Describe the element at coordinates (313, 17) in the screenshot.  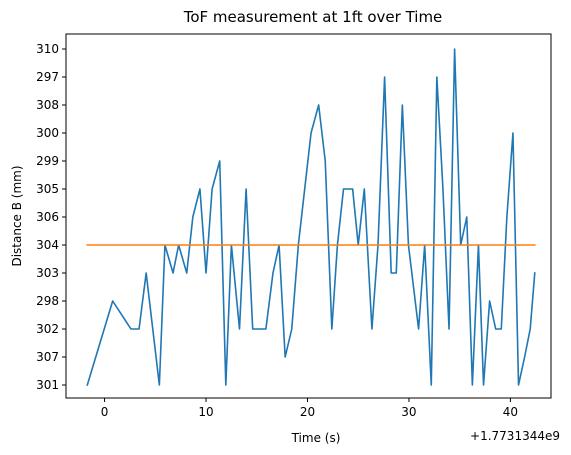
I see `chart-title: ToF measurement at 1ft over Time` at that location.